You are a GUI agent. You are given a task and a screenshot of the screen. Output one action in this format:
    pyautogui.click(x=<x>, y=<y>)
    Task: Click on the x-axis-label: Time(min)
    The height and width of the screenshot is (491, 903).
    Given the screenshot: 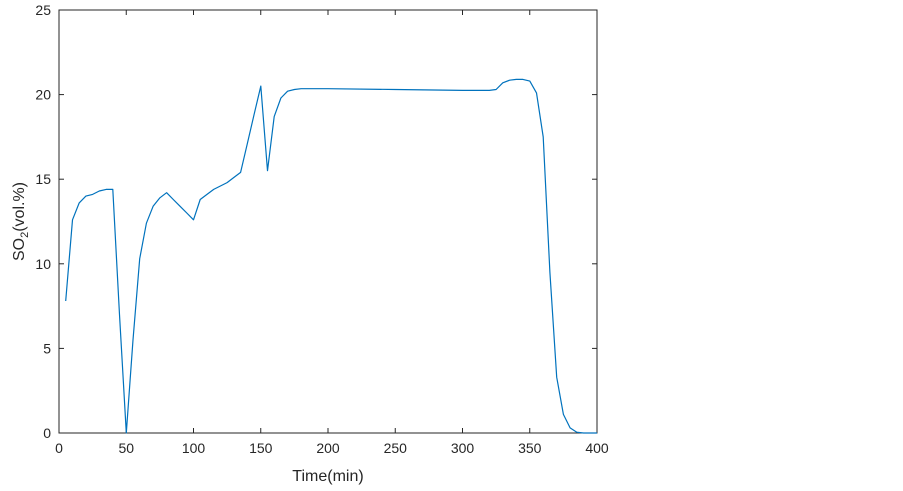 What is the action you would take?
    pyautogui.click(x=327, y=476)
    